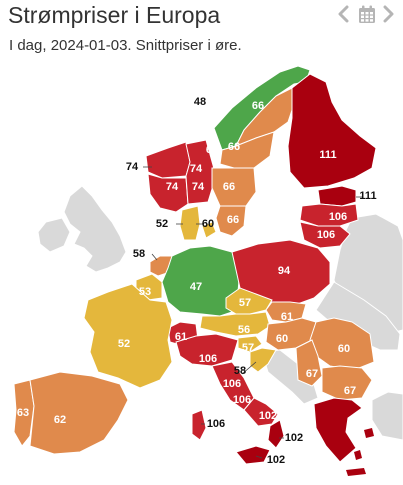 This screenshot has height=485, width=403. Describe the element at coordinates (247, 150) in the screenshot. I see `region-se2` at that location.